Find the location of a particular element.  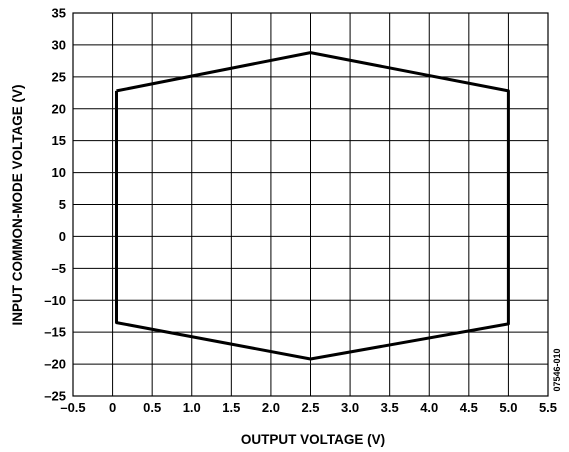

figure-code: 07546-010 is located at coordinates (557, 369).